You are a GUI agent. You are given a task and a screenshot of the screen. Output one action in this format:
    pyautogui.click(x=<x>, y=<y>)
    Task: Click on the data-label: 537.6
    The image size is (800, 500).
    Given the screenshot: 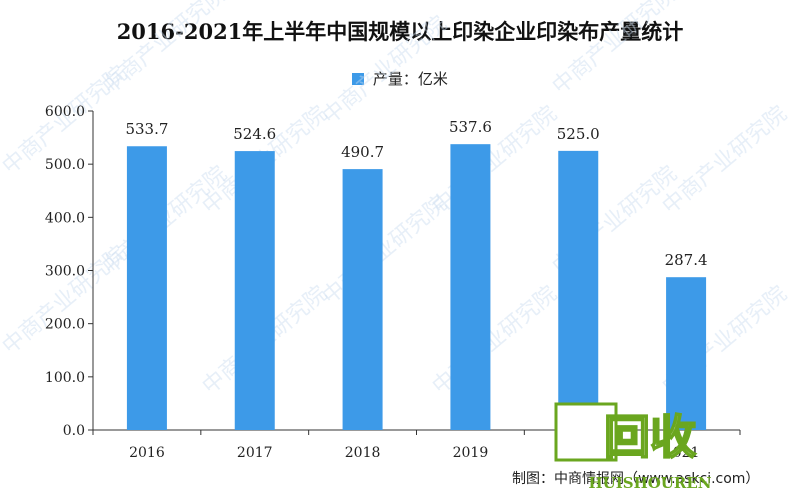 What is the action you would take?
    pyautogui.click(x=470, y=127)
    